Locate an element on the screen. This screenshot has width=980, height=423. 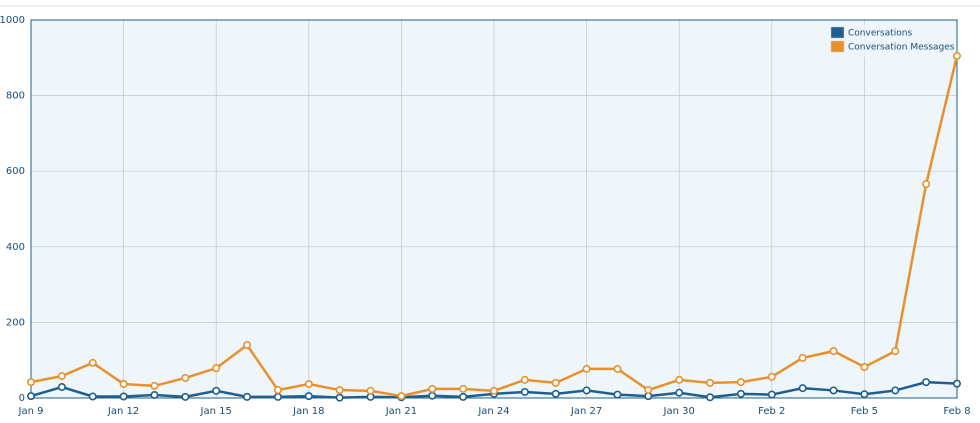
y-tick-label: 800 is located at coordinates (15, 96).